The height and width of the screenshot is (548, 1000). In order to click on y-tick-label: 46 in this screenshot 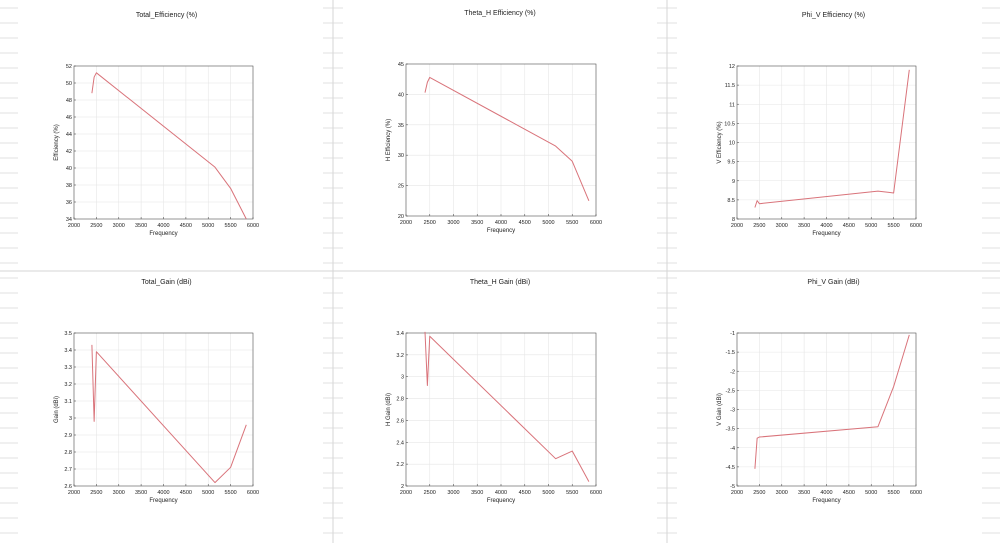, I will do `click(69, 118)`.